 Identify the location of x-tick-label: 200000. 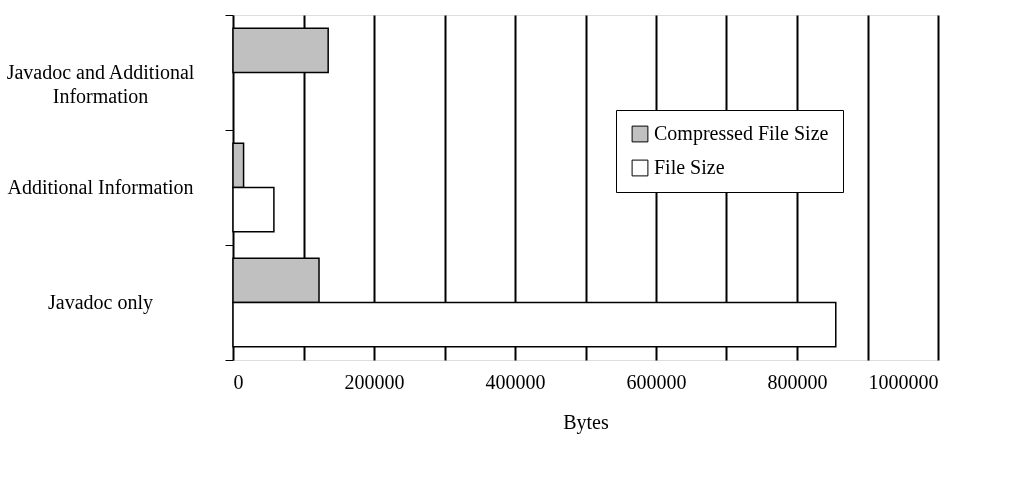
(374, 381).